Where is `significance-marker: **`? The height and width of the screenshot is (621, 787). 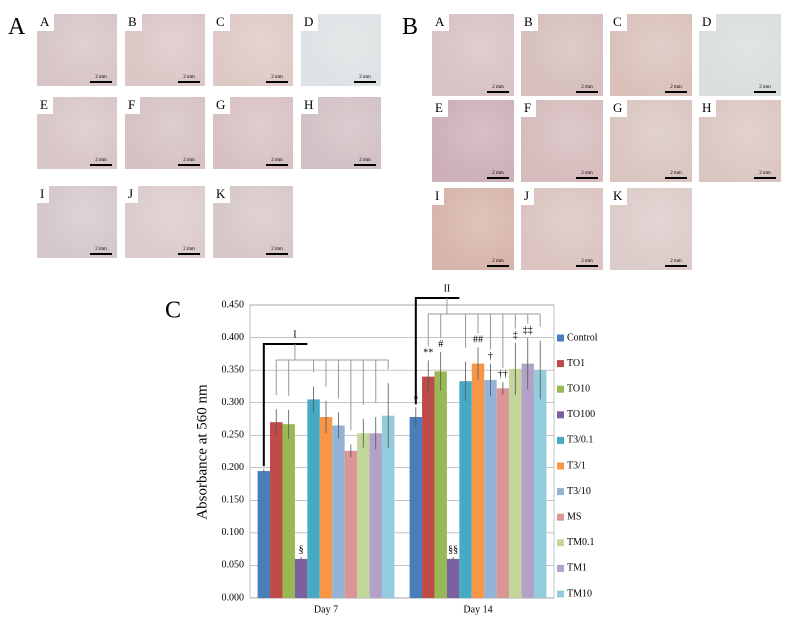 significance-marker: ** is located at coordinates (428, 353).